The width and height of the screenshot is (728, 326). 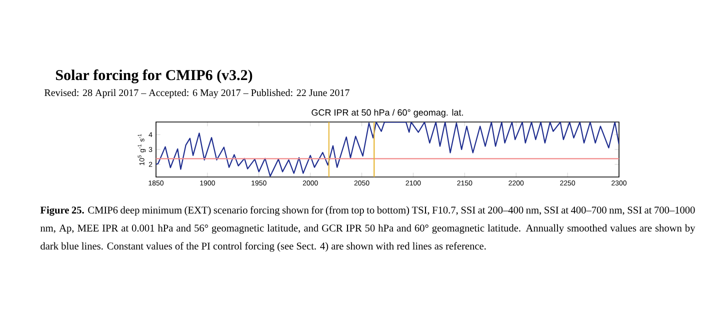 What do you see at coordinates (387, 149) in the screenshot?
I see `line-series` at bounding box center [387, 149].